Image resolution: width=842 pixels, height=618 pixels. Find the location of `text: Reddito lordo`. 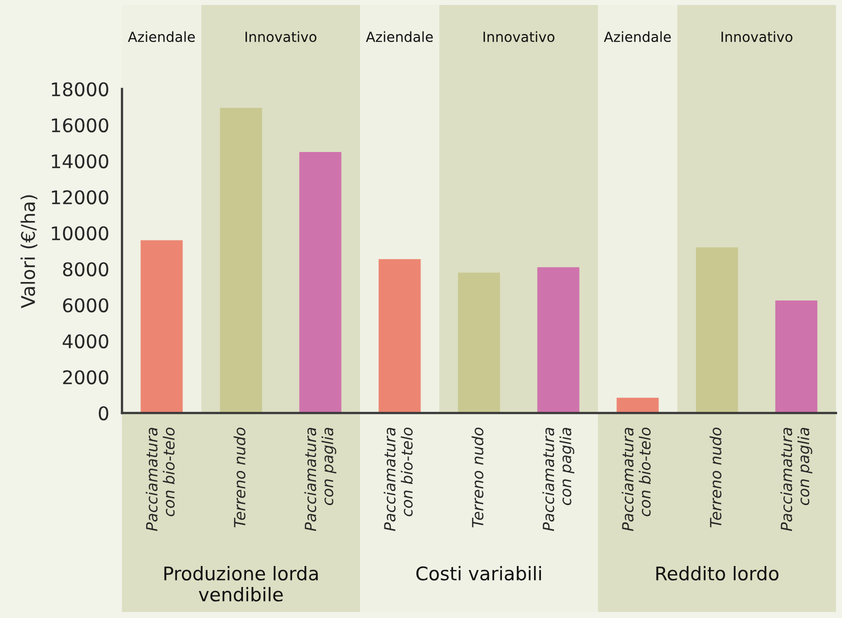

text: Reddito lordo is located at coordinates (717, 573).